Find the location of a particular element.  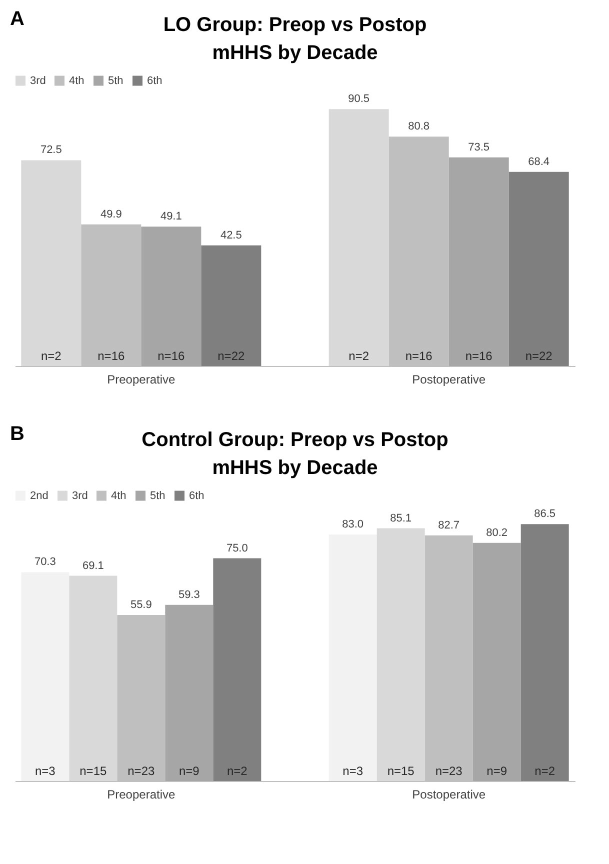

data-label: 55.9 is located at coordinates (141, 605).